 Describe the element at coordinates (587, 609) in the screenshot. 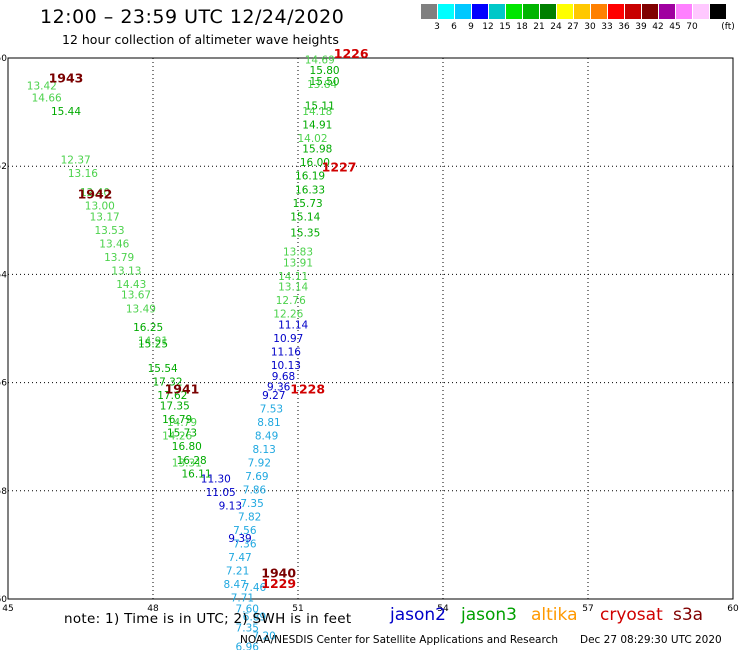

I see `x-tick-label: 57` at that location.